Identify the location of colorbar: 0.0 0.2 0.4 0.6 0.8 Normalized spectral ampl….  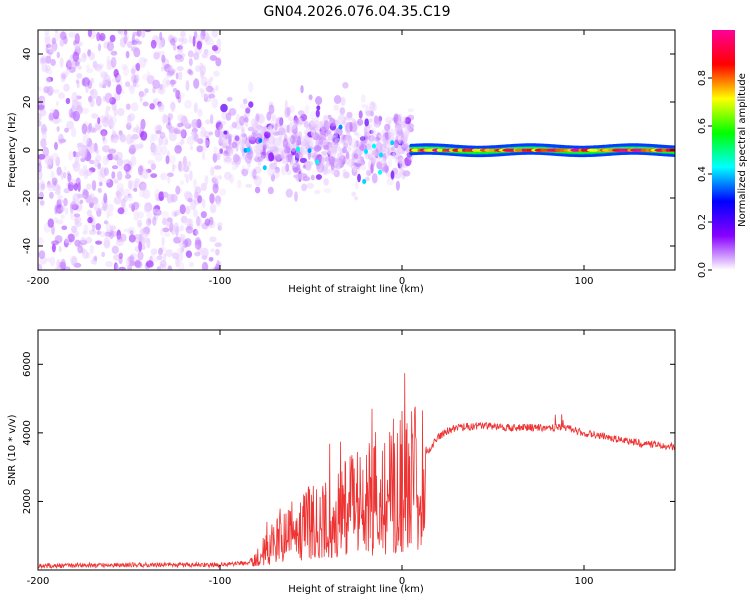
(722, 154).